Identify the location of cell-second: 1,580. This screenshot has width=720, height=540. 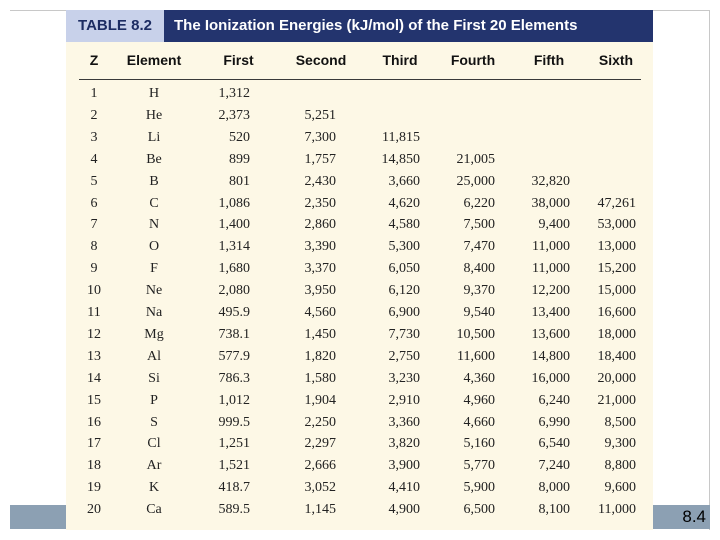
(320, 378).